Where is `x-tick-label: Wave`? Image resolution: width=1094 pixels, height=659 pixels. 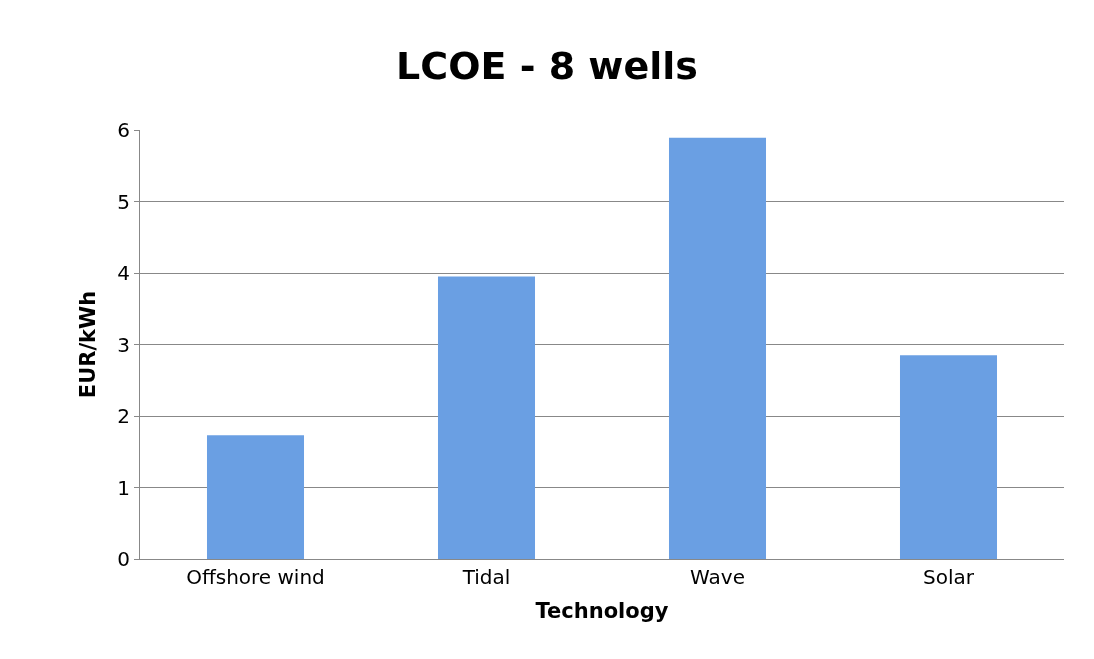
x-tick-label: Wave is located at coordinates (717, 577).